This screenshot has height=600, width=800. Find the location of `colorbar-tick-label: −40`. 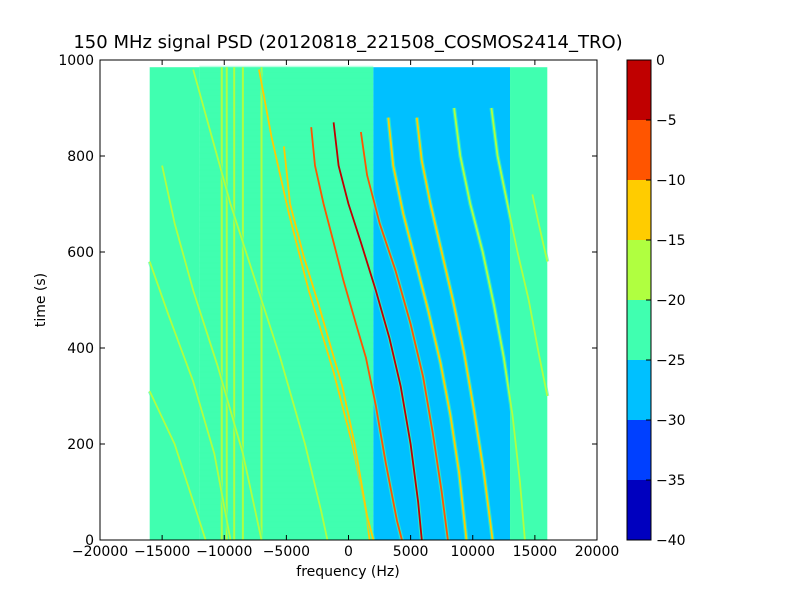

colorbar-tick-label: −40 is located at coordinates (671, 541).